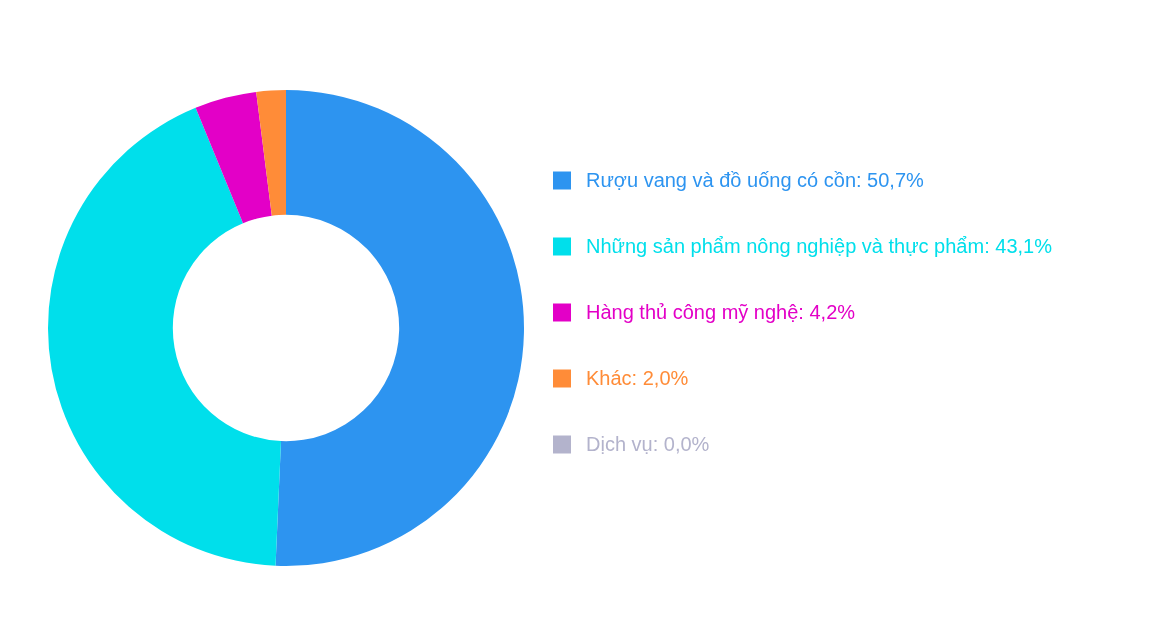 The height and width of the screenshot is (624, 1172). I want to click on legend-label: Những sản phẩm nông nghiệp và thực phẩm: 43,1%, so click(819, 246).